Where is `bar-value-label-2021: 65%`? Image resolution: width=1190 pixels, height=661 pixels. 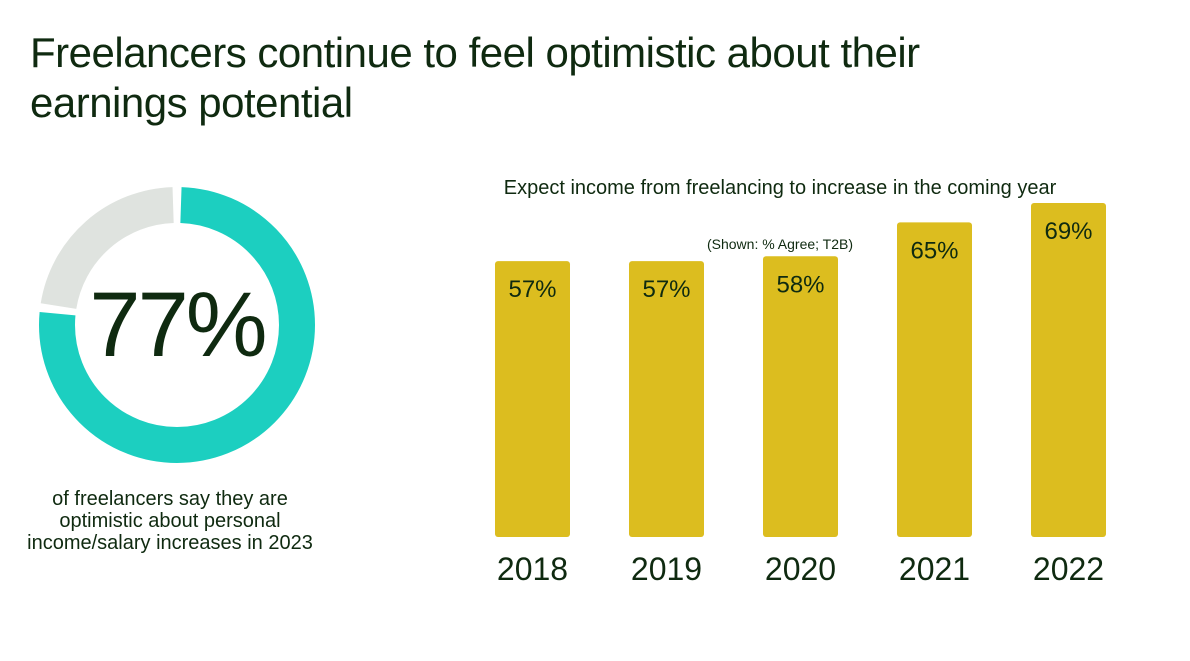 bar-value-label-2021: 65% is located at coordinates (934, 250).